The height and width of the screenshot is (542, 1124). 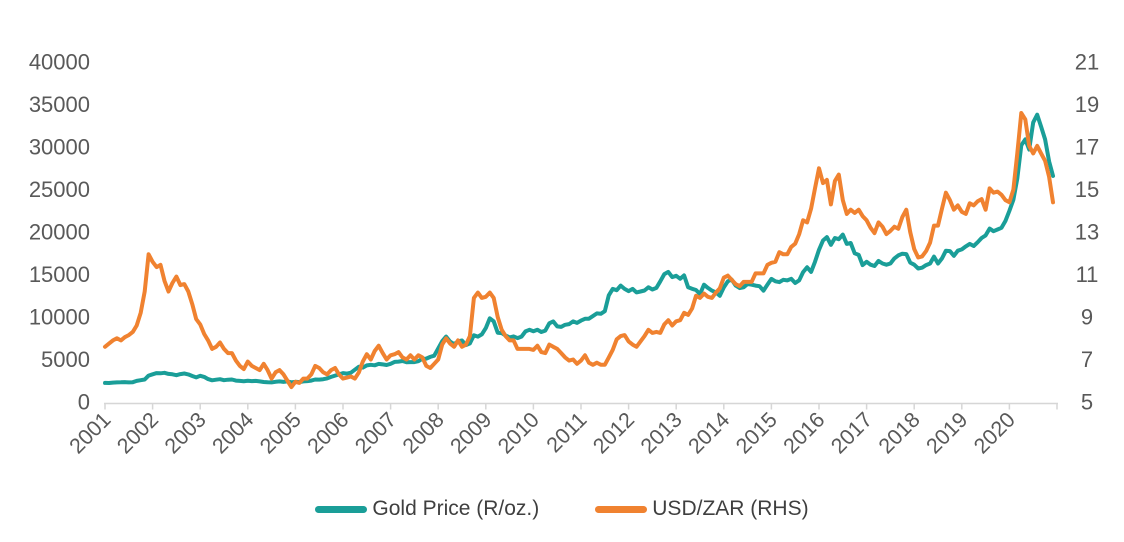 I want to click on y-axis-right-labels: 5 7 9 11 13 15 17 19 21, so click(x=1087, y=232).